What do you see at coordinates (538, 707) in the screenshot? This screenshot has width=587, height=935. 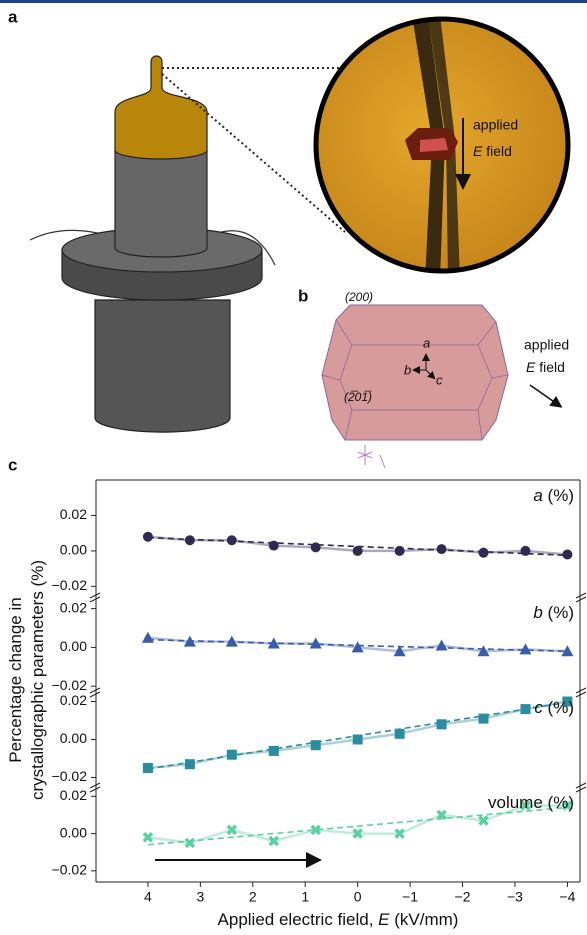 I see `panel-value-var: c` at bounding box center [538, 707].